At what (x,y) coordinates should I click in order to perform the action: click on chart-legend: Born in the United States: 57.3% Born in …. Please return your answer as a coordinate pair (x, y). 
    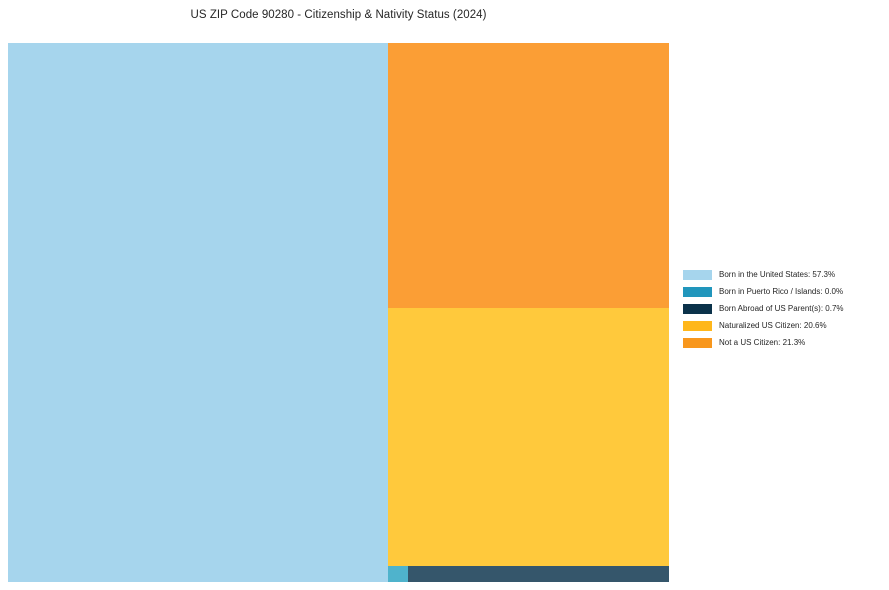
    Looking at the image, I should click on (783, 309).